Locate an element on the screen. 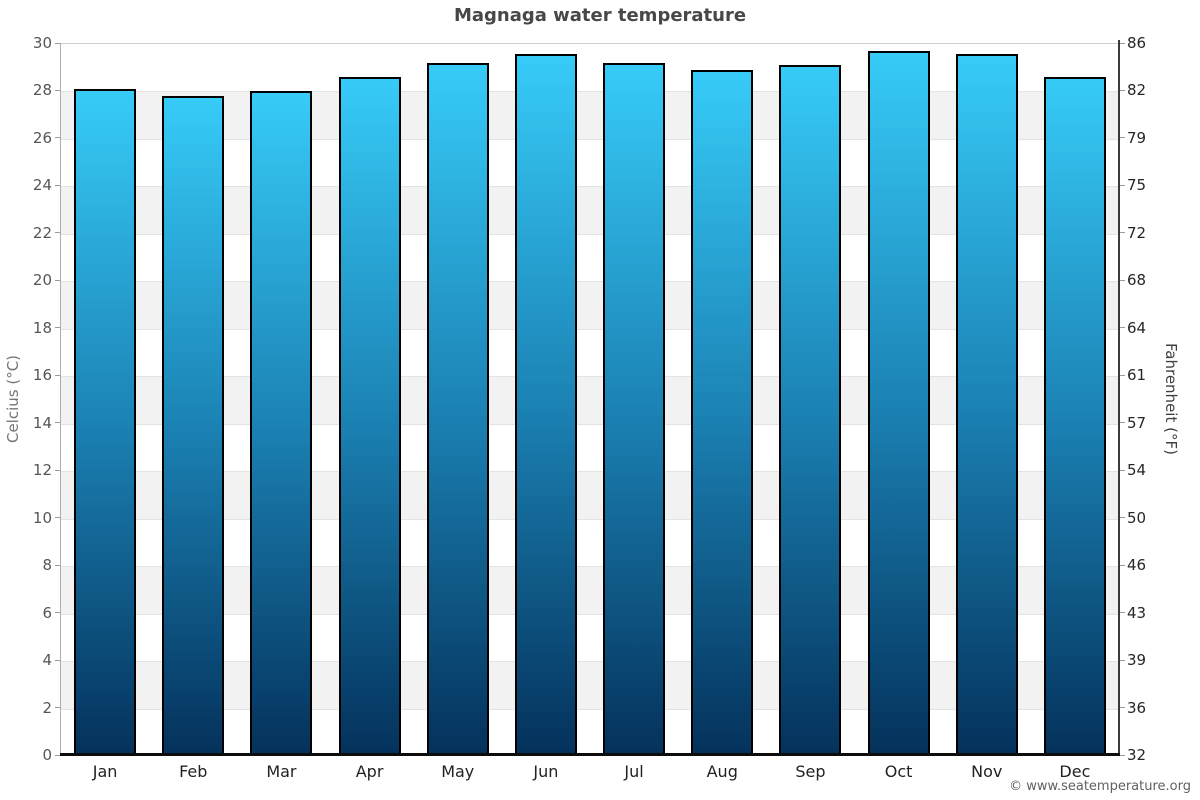 Image resolution: width=1200 pixels, height=800 pixels. left-axis-tick-label: 4 is located at coordinates (47, 660).